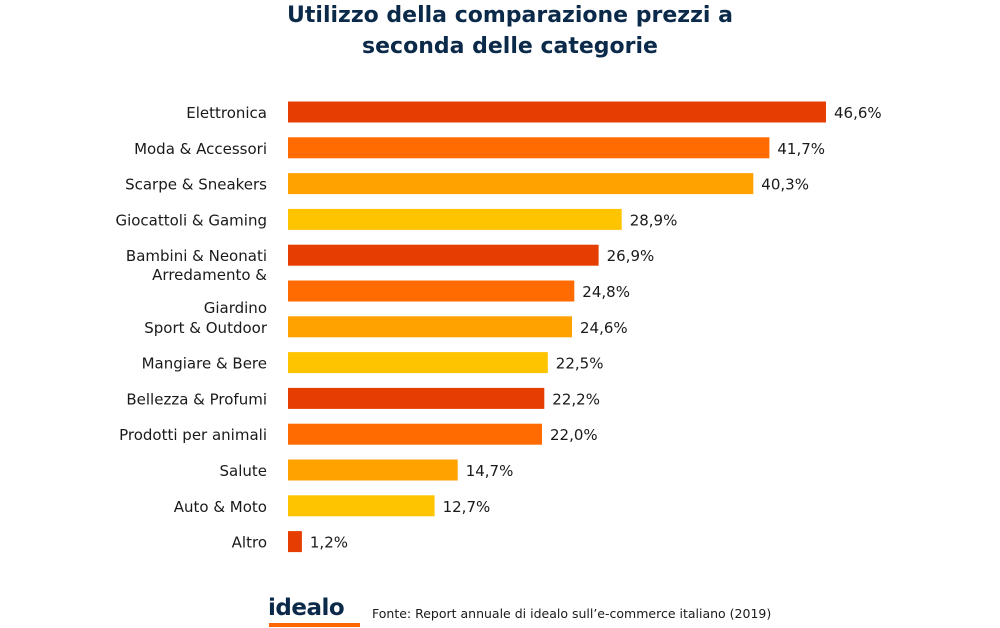  I want to click on value-label-0: 46,6%, so click(858, 113).